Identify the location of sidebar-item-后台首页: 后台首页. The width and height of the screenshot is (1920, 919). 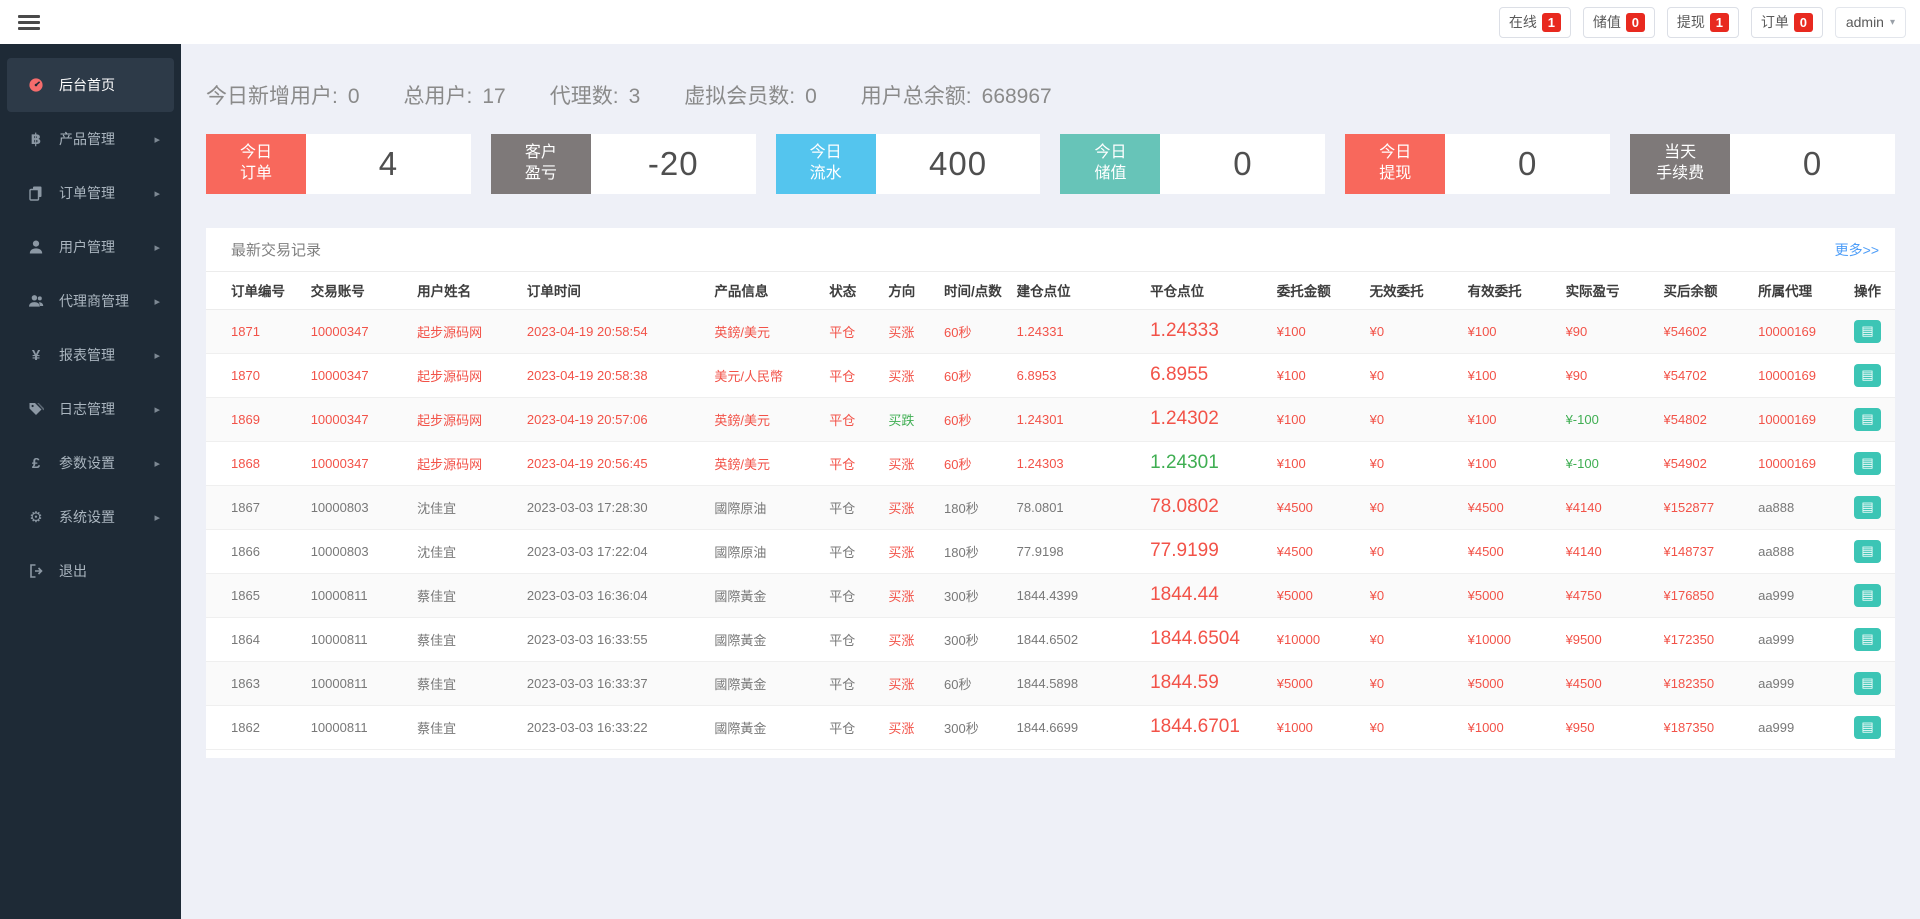
(90, 85).